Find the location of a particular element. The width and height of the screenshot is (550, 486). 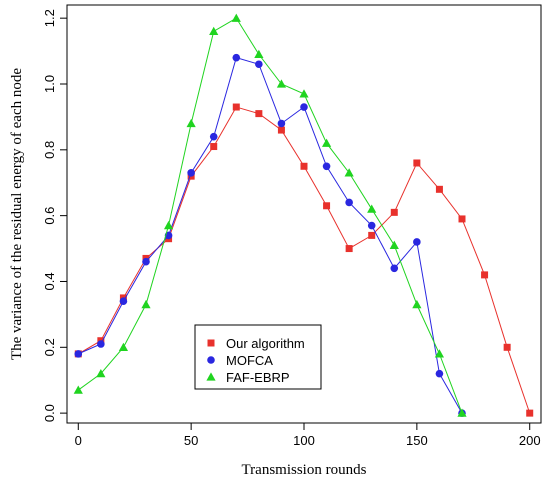

x-tick-label: 150 is located at coordinates (417, 440).